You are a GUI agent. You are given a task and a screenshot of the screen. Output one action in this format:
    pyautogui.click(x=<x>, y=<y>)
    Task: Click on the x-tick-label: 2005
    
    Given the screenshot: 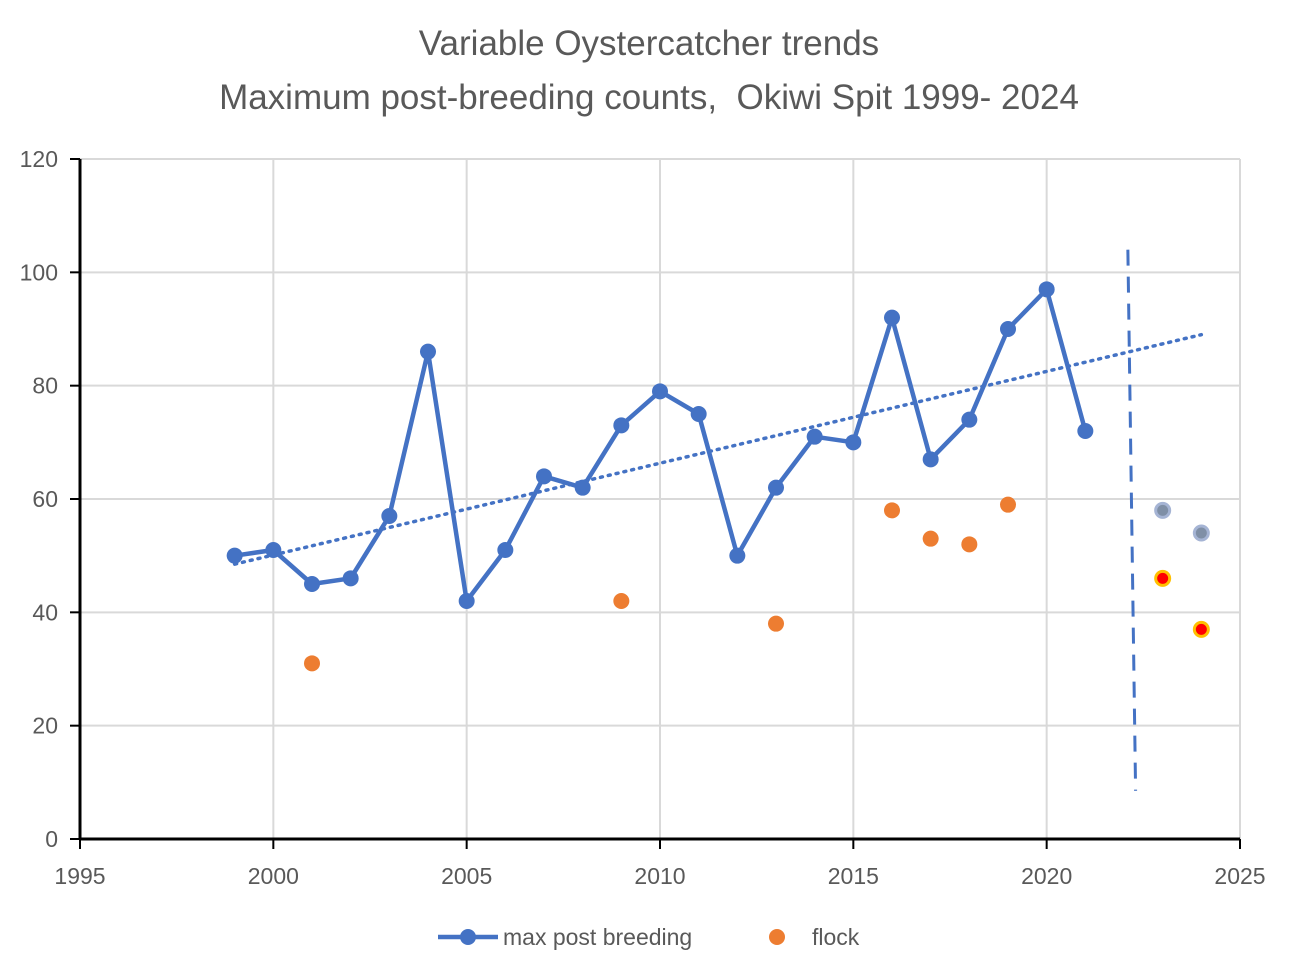 What is the action you would take?
    pyautogui.click(x=466, y=876)
    